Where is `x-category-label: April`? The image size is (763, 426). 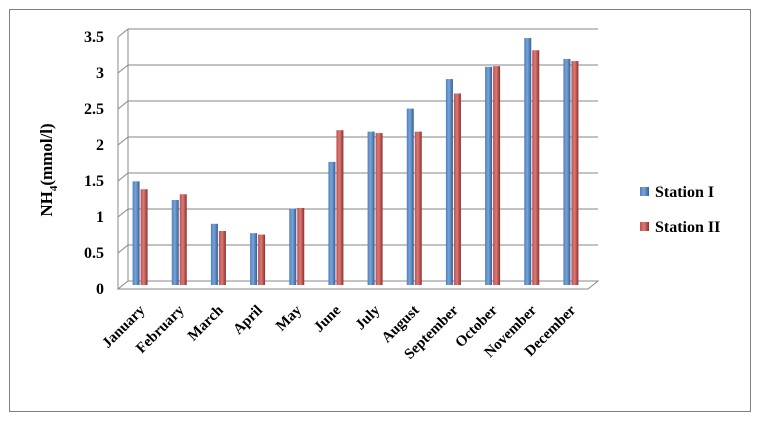
x-category-label: April is located at coordinates (247, 320).